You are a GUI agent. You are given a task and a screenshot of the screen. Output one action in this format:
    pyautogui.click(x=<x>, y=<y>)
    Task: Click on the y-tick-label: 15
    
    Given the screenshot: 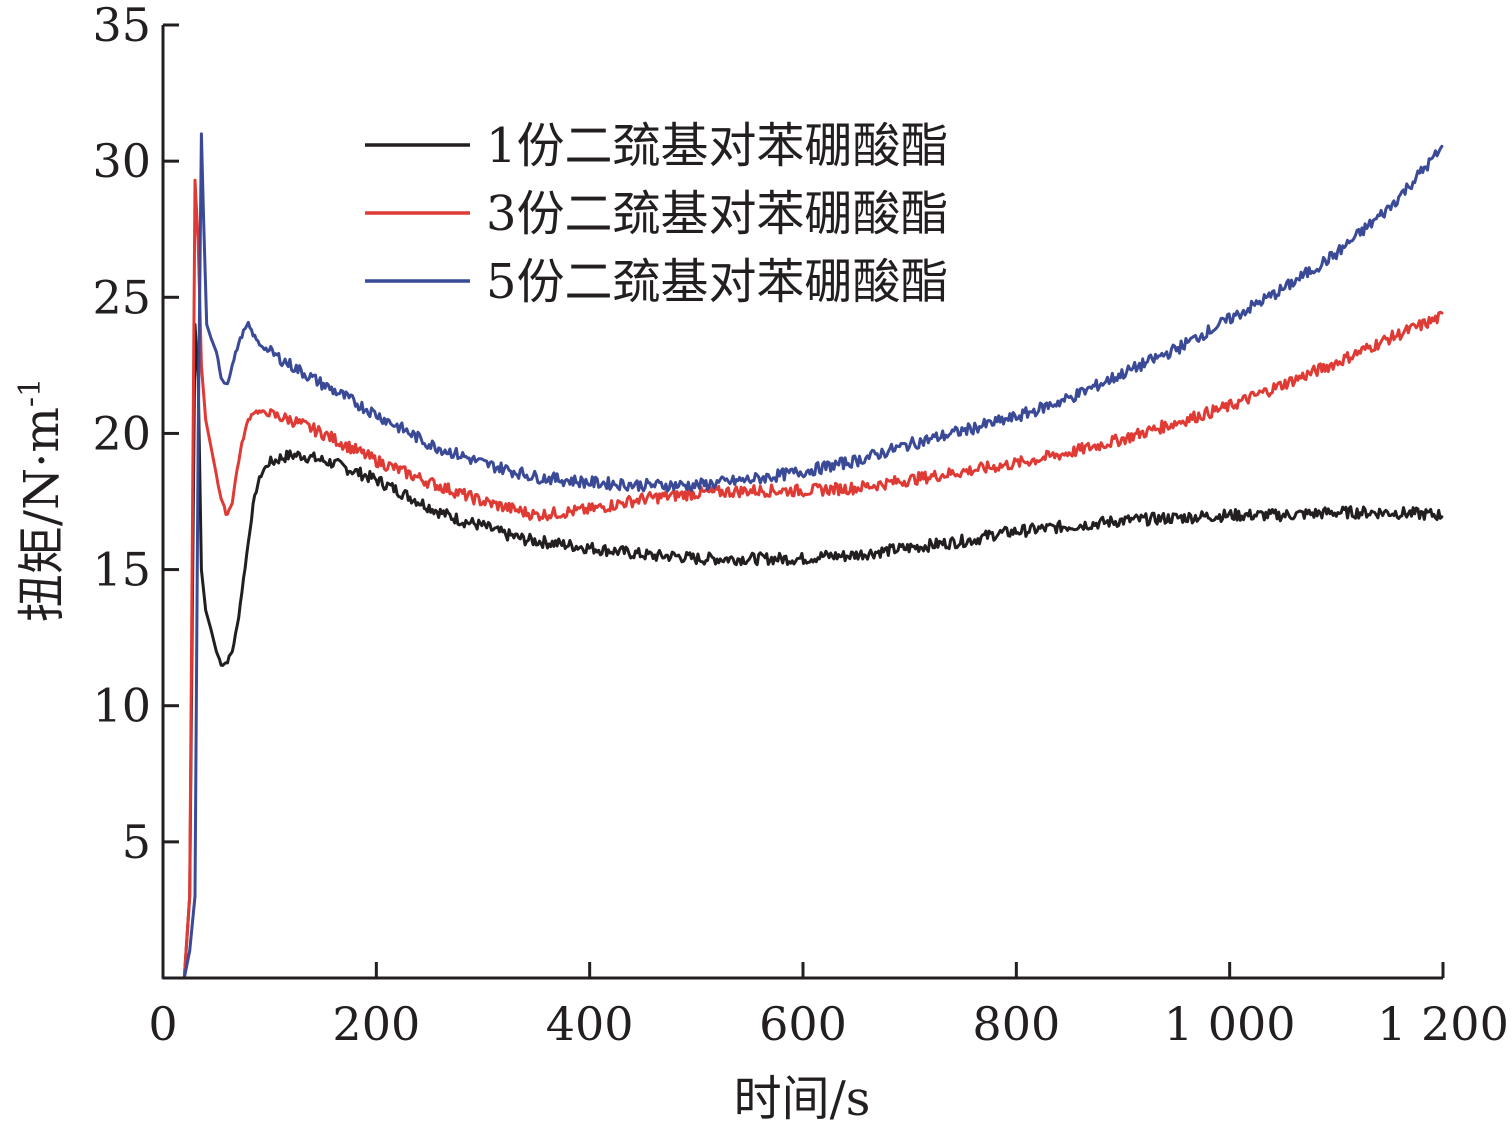 What is the action you would take?
    pyautogui.click(x=121, y=570)
    